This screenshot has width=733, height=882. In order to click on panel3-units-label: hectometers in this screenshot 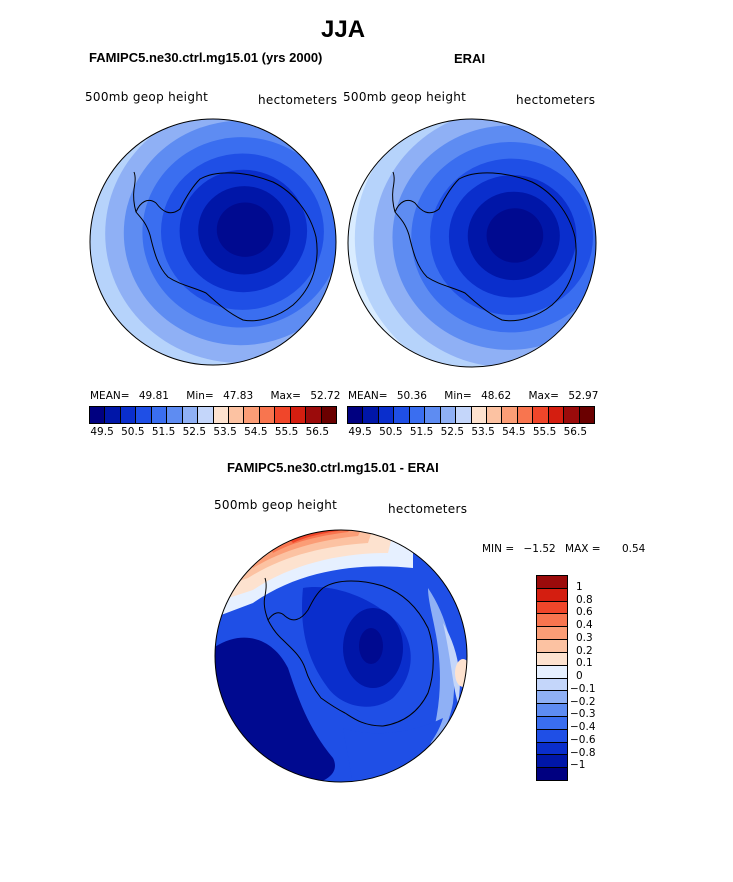, I will do `click(428, 509)`.